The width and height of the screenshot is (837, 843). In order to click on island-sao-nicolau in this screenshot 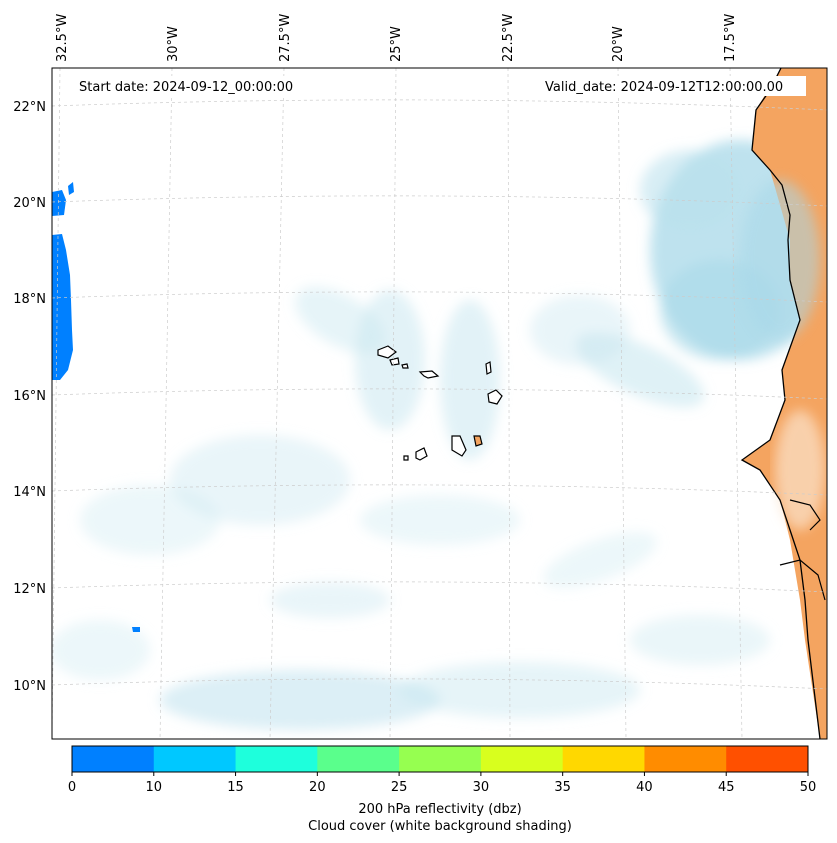, I will do `click(429, 374)`.